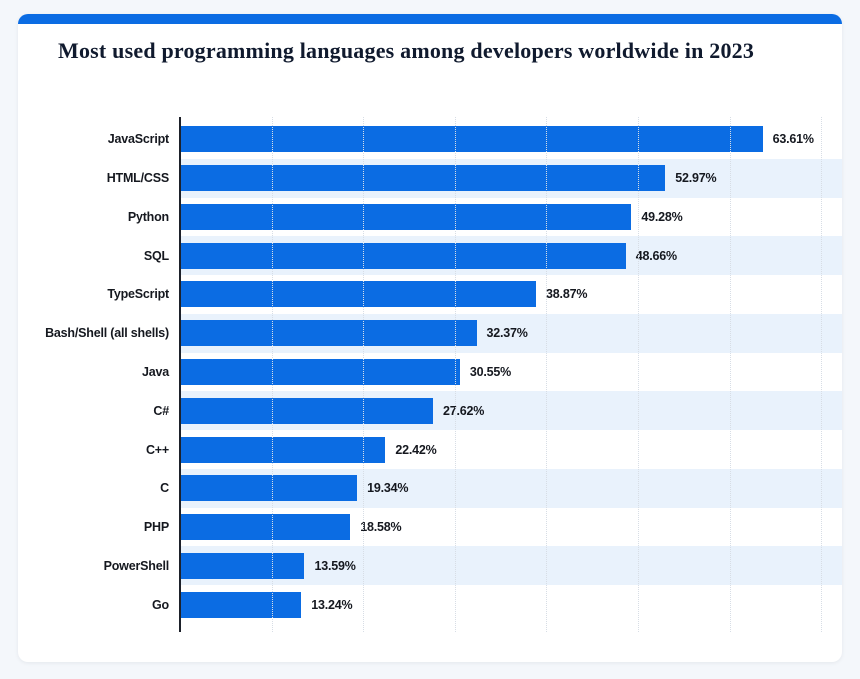 The width and height of the screenshot is (860, 679). I want to click on value-label: 22.42%, so click(416, 449).